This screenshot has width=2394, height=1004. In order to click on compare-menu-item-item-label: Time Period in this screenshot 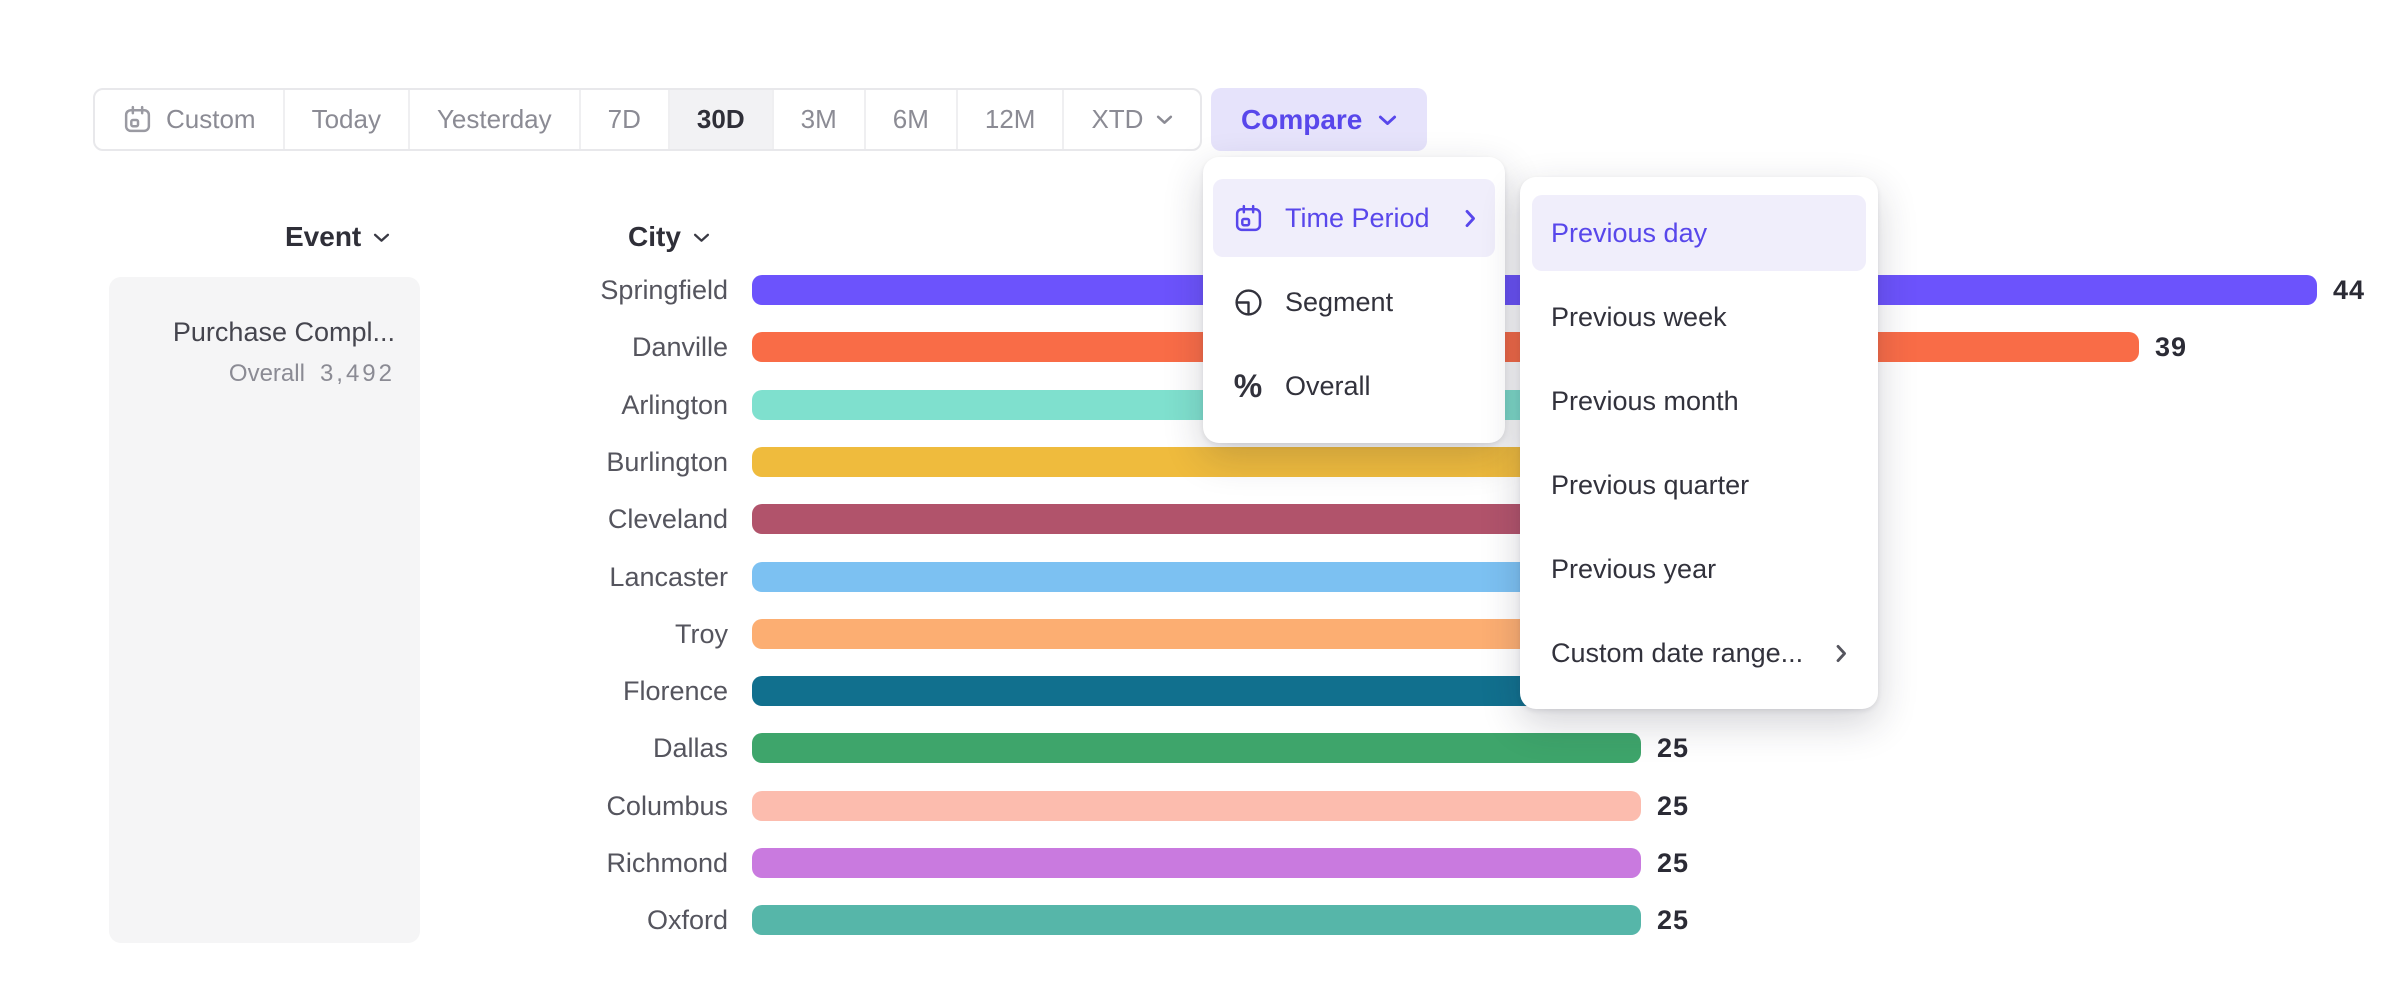, I will do `click(1357, 217)`.